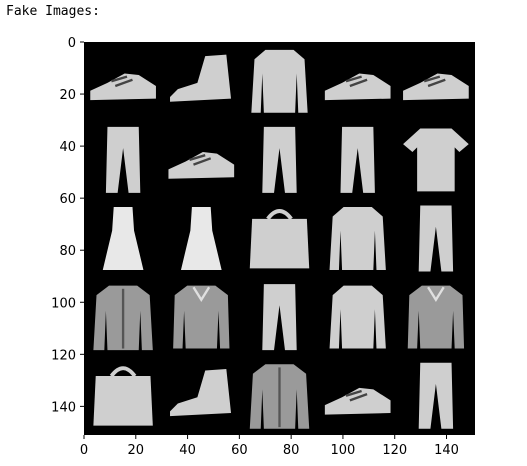 This screenshot has width=527, height=466. What do you see at coordinates (67, 251) in the screenshot?
I see `y-tick-label: 80` at bounding box center [67, 251].